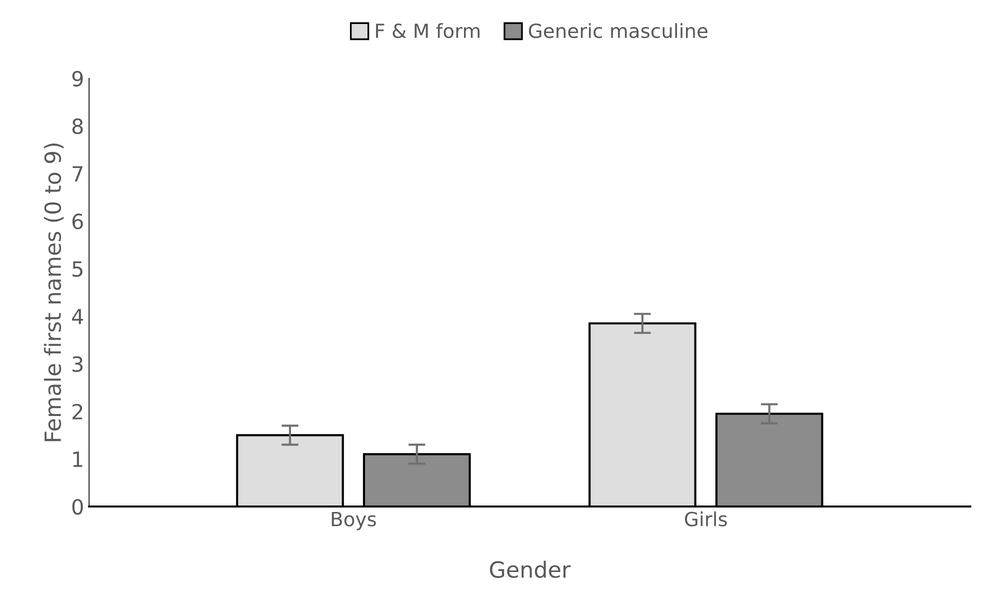 The image size is (990, 603). What do you see at coordinates (77, 222) in the screenshot?
I see `y-tick-label: 6` at bounding box center [77, 222].